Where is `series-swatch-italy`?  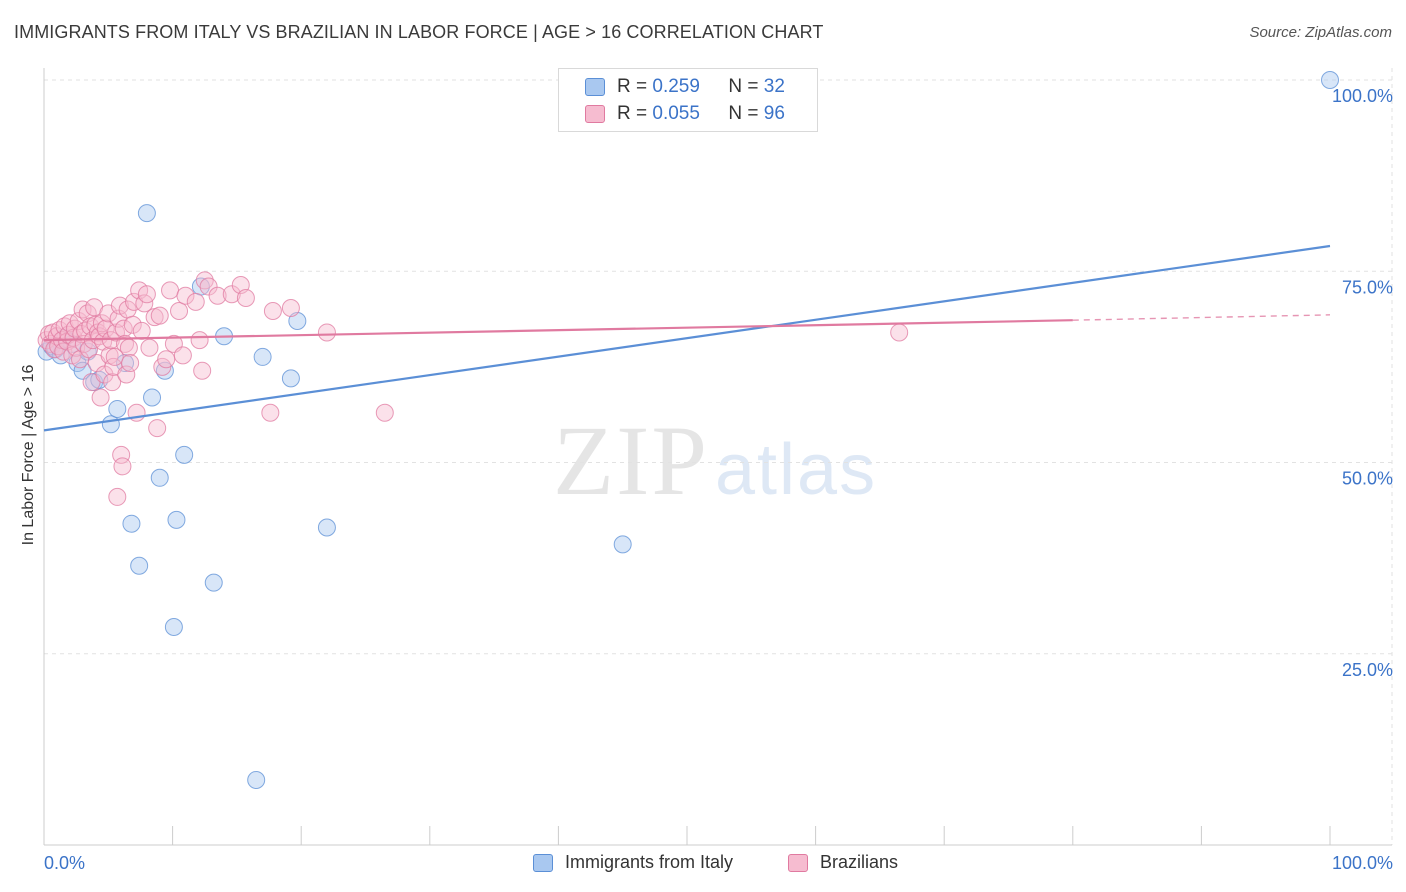
series-swatch-italy is located at coordinates (543, 862).